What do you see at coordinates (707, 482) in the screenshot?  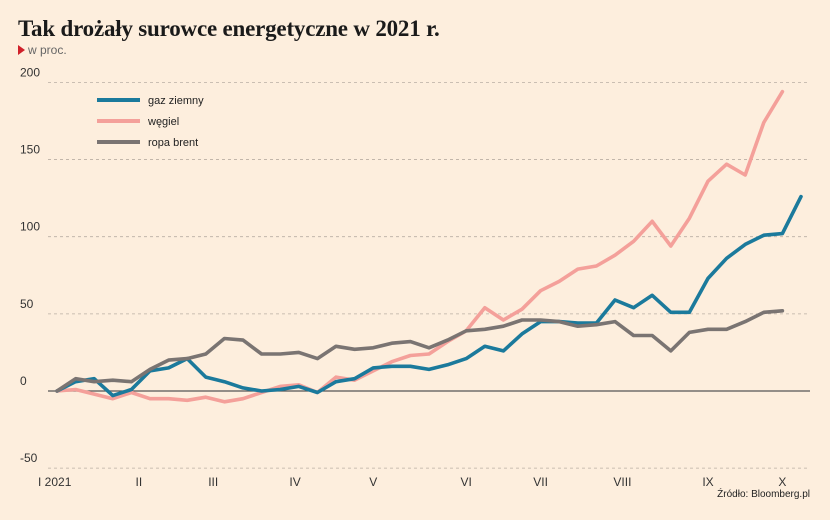 I see `x-tick-label: IX` at bounding box center [707, 482].